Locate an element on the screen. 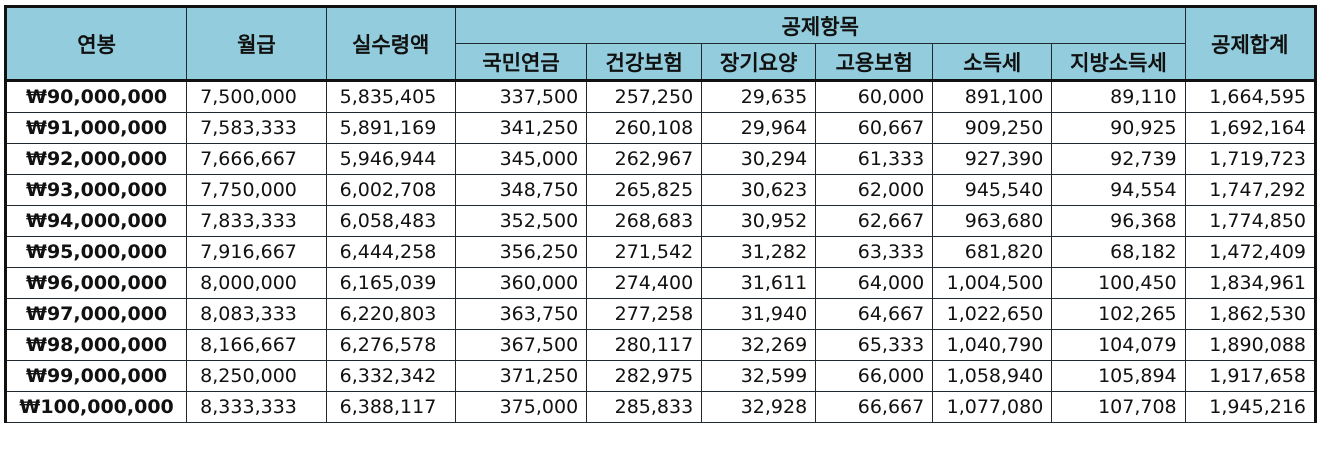  cell-income-tax: 927,390 is located at coordinates (992, 159).